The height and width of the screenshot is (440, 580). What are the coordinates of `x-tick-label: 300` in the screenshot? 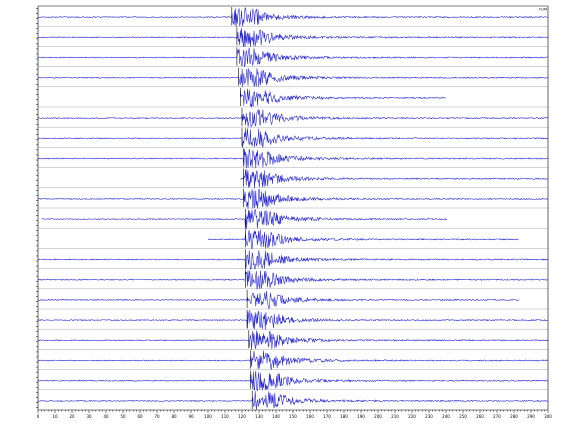 It's located at (548, 416).